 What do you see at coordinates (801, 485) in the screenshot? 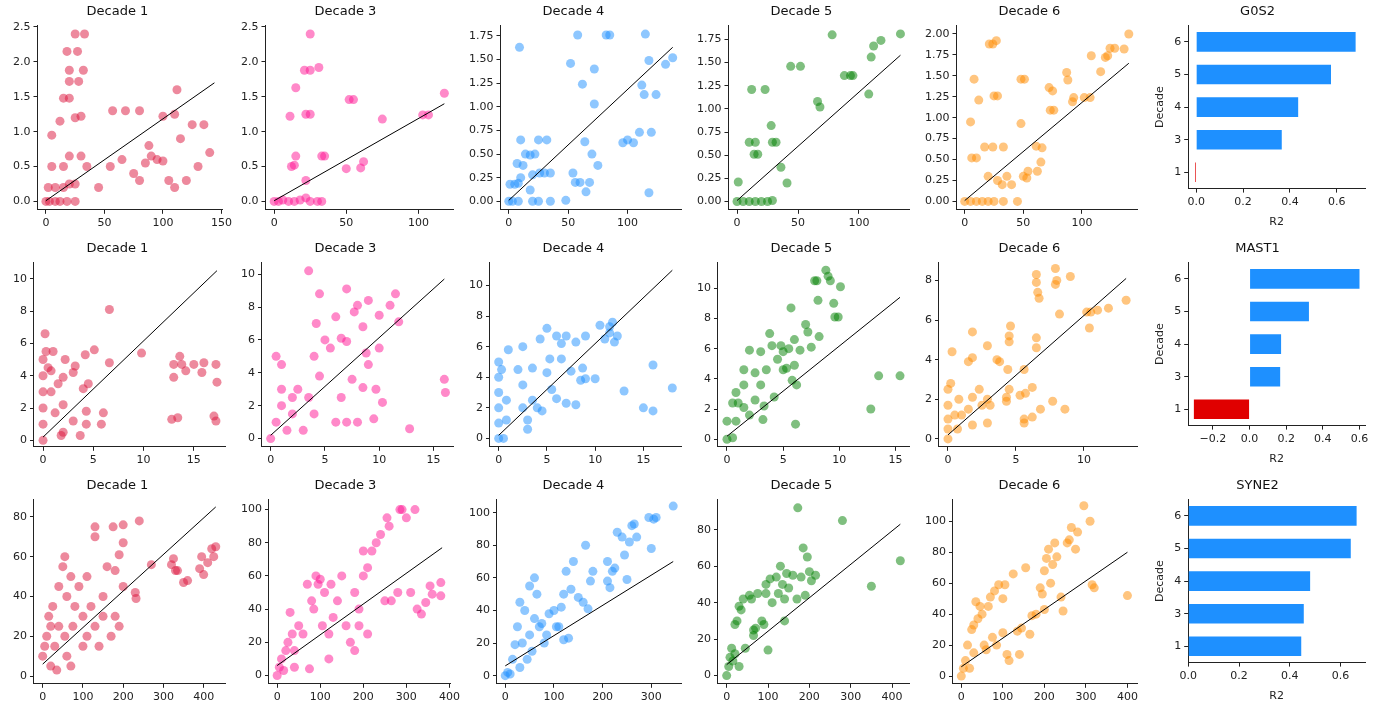
I see `chart-title: Decade 5` at bounding box center [801, 485].